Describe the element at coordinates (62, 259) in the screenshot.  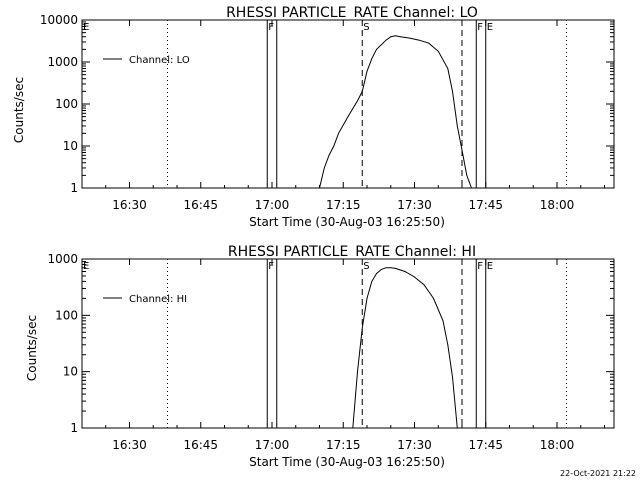
I see `chart-hi-ytick-label: 1000` at that location.